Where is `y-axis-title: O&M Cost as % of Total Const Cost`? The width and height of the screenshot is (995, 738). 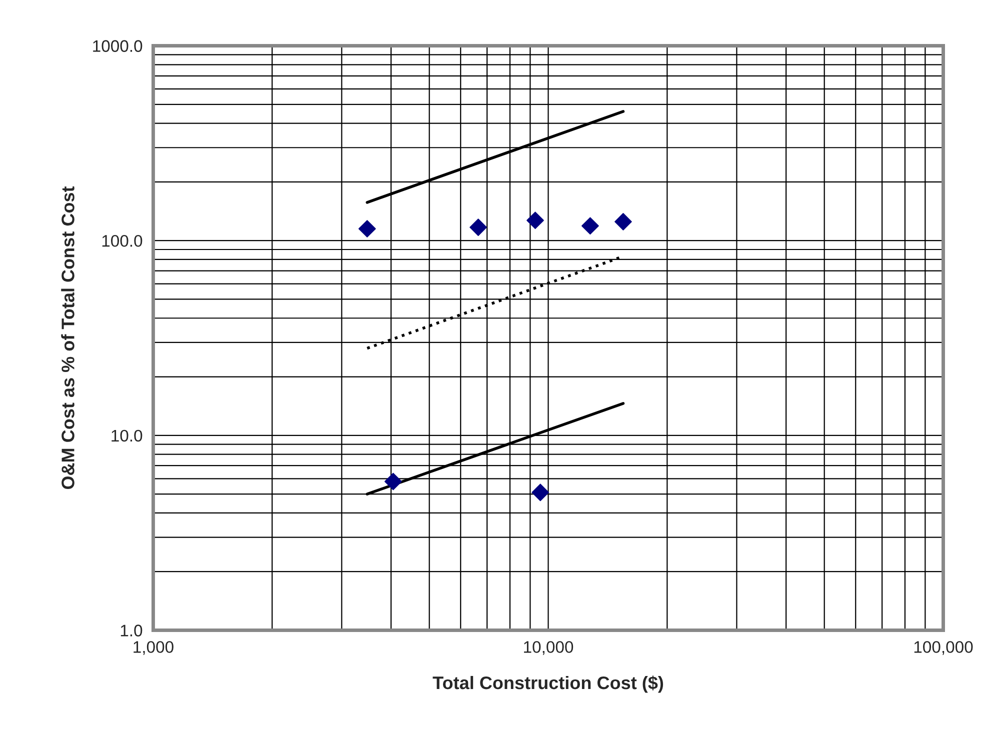 y-axis-title: O&M Cost as % of Total Const Cost is located at coordinates (67, 338).